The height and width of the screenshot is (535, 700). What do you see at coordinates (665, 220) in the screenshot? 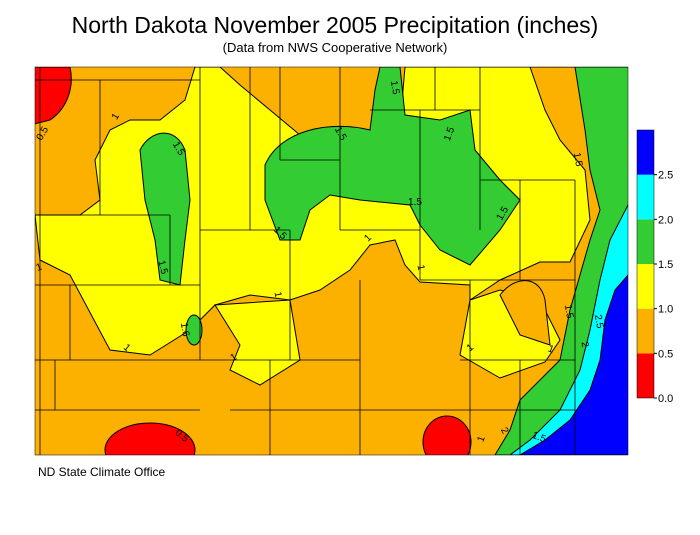
I see `legend-tick-label: 2.0` at bounding box center [665, 220].